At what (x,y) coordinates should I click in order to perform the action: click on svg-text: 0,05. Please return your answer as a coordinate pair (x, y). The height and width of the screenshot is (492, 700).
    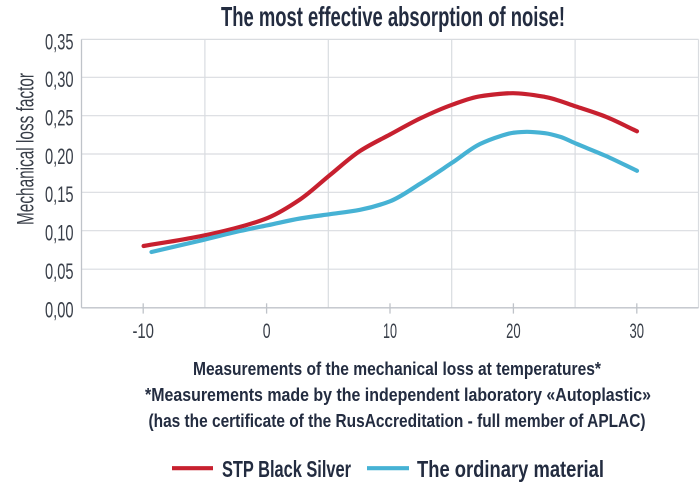
    Looking at the image, I should click on (59, 271).